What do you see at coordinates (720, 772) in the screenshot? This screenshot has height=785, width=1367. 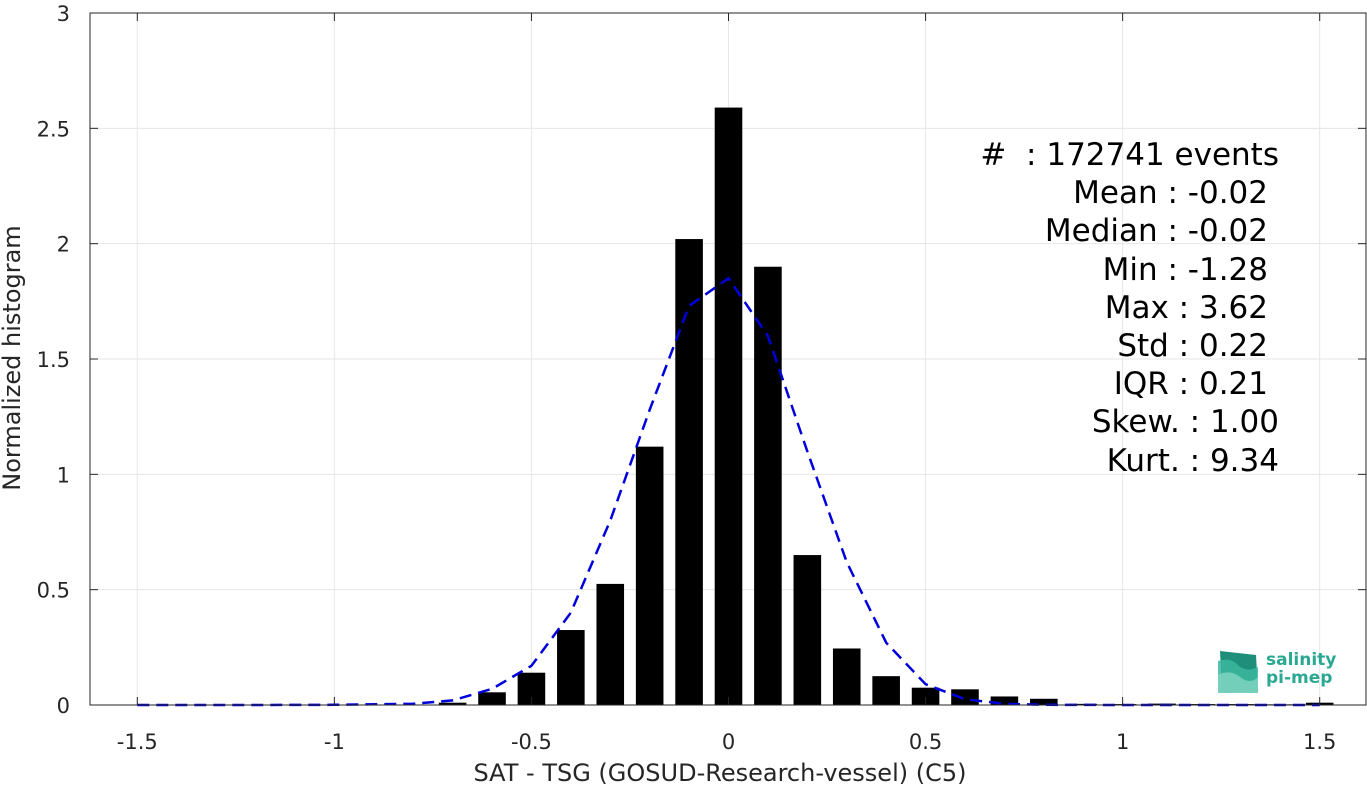 I see `x-axis-label: SAT - TSG (GOSUD-Research-vessel) (C5)` at bounding box center [720, 772].